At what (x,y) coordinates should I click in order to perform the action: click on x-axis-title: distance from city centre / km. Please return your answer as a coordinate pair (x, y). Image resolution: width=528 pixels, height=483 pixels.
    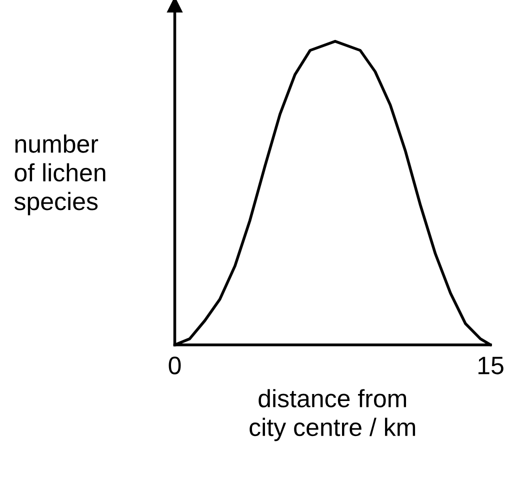
    Looking at the image, I should click on (333, 415).